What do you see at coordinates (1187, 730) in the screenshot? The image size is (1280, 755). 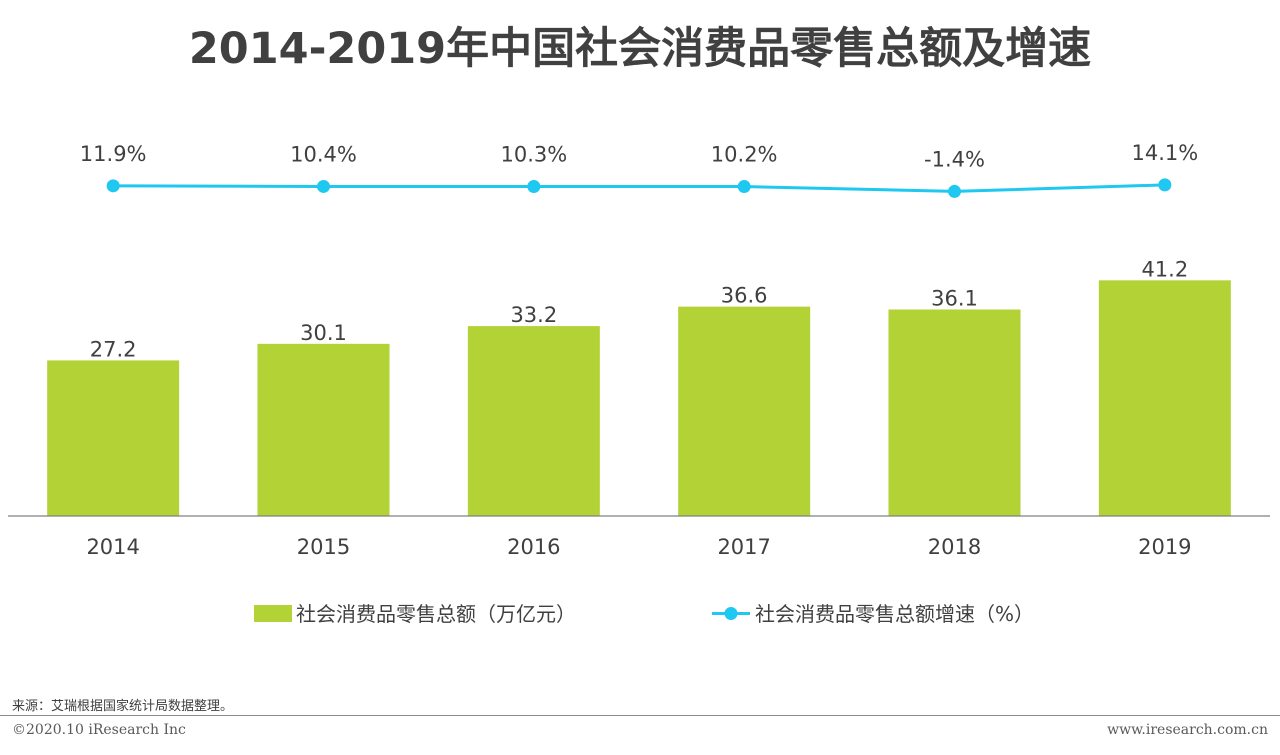 I see `website-text: www.iresearch.com.cn` at bounding box center [1187, 730].